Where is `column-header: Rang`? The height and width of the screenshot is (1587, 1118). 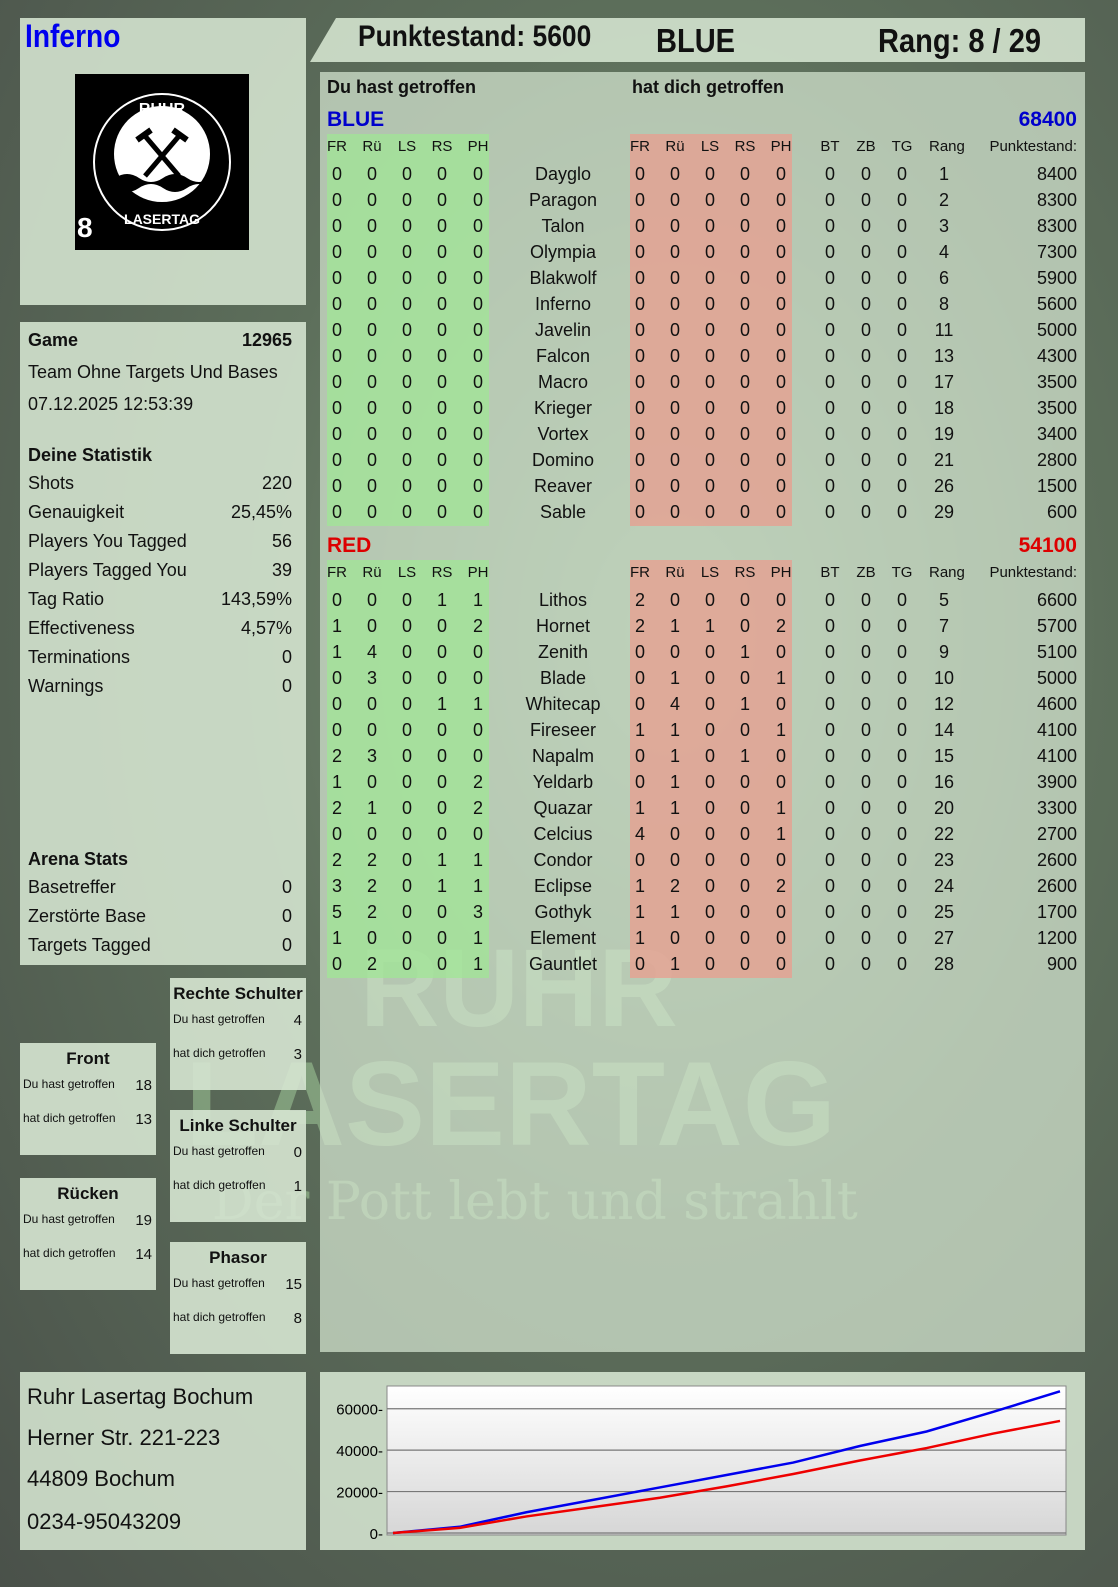 column-header: Rang is located at coordinates (947, 572).